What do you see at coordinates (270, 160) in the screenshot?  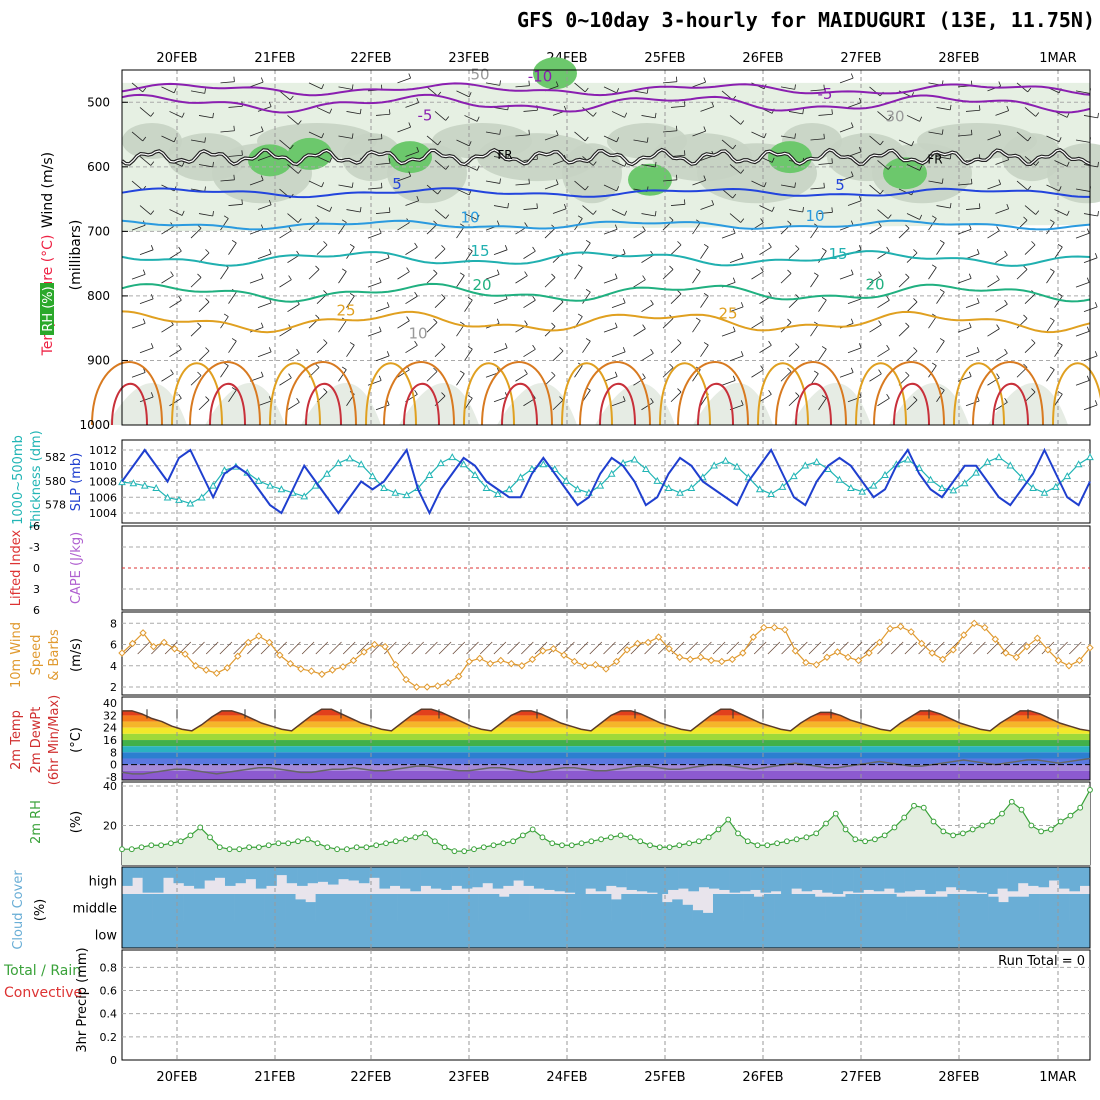 I see `rh-shading-high` at bounding box center [270, 160].